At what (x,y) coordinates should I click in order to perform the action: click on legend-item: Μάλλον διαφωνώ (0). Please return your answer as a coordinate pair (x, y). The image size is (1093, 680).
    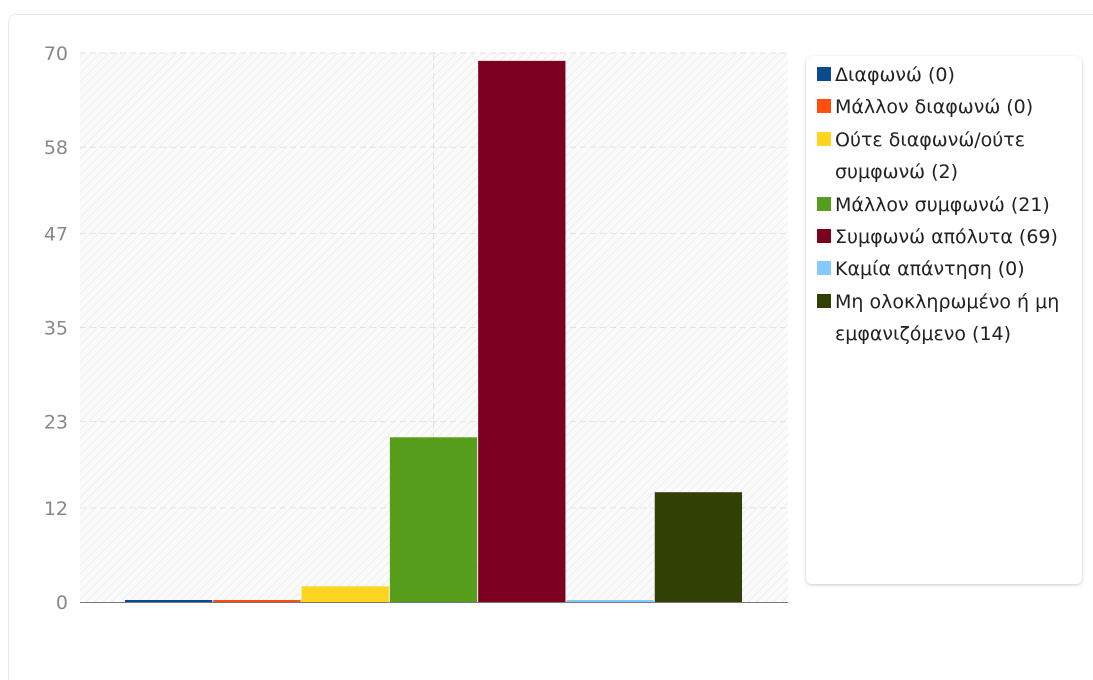
    Looking at the image, I should click on (944, 107).